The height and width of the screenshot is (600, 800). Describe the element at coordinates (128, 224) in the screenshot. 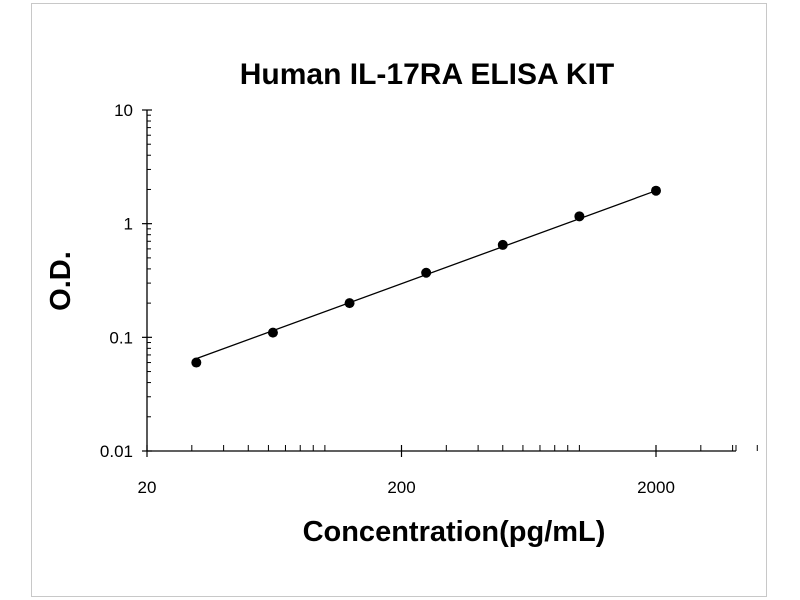

I see `y-tick-label: 1` at that location.